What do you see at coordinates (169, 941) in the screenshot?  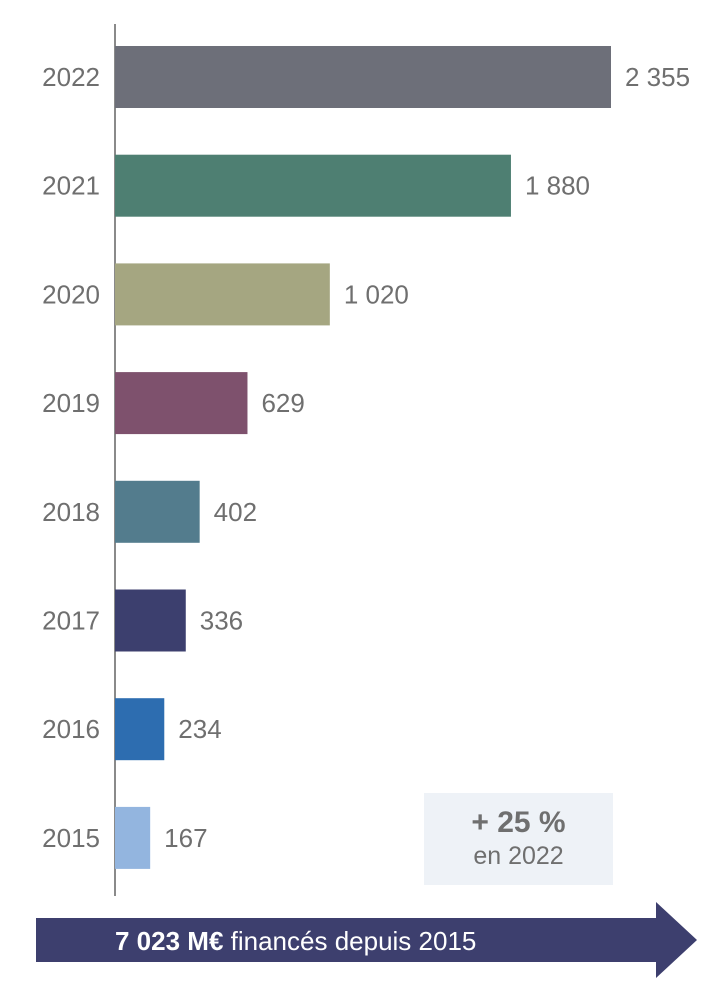 I see `banner-total-amount: 7 023 M€` at bounding box center [169, 941].